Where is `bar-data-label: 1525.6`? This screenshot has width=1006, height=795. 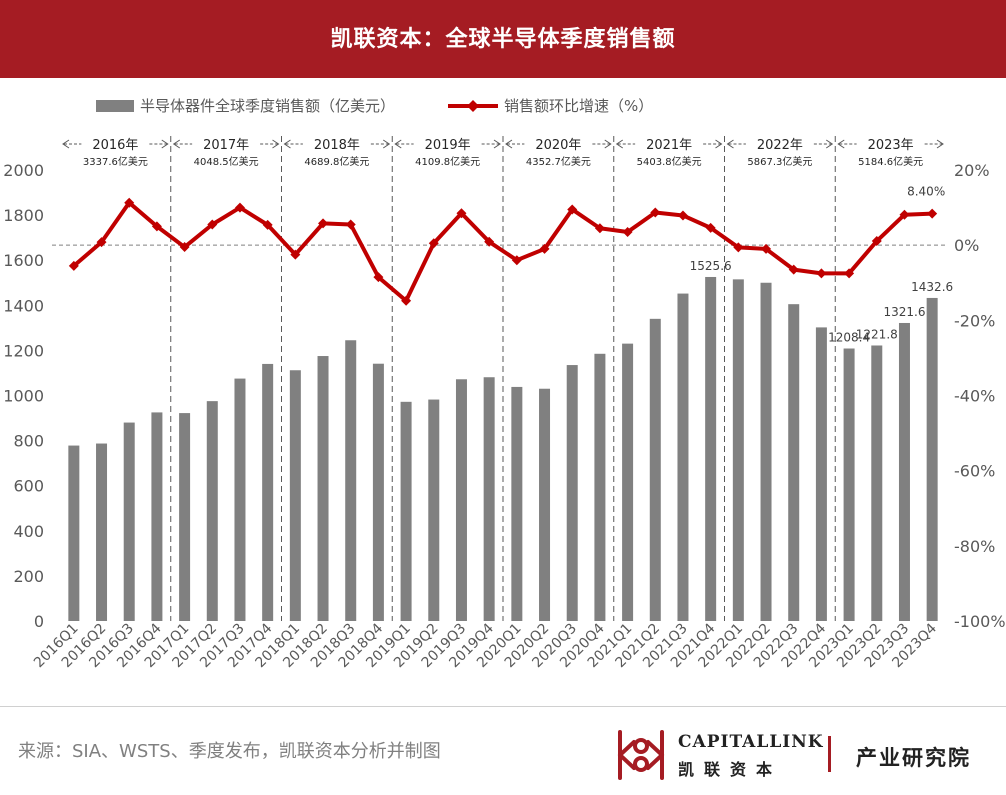
bar-data-label: 1525.6 is located at coordinates (711, 266).